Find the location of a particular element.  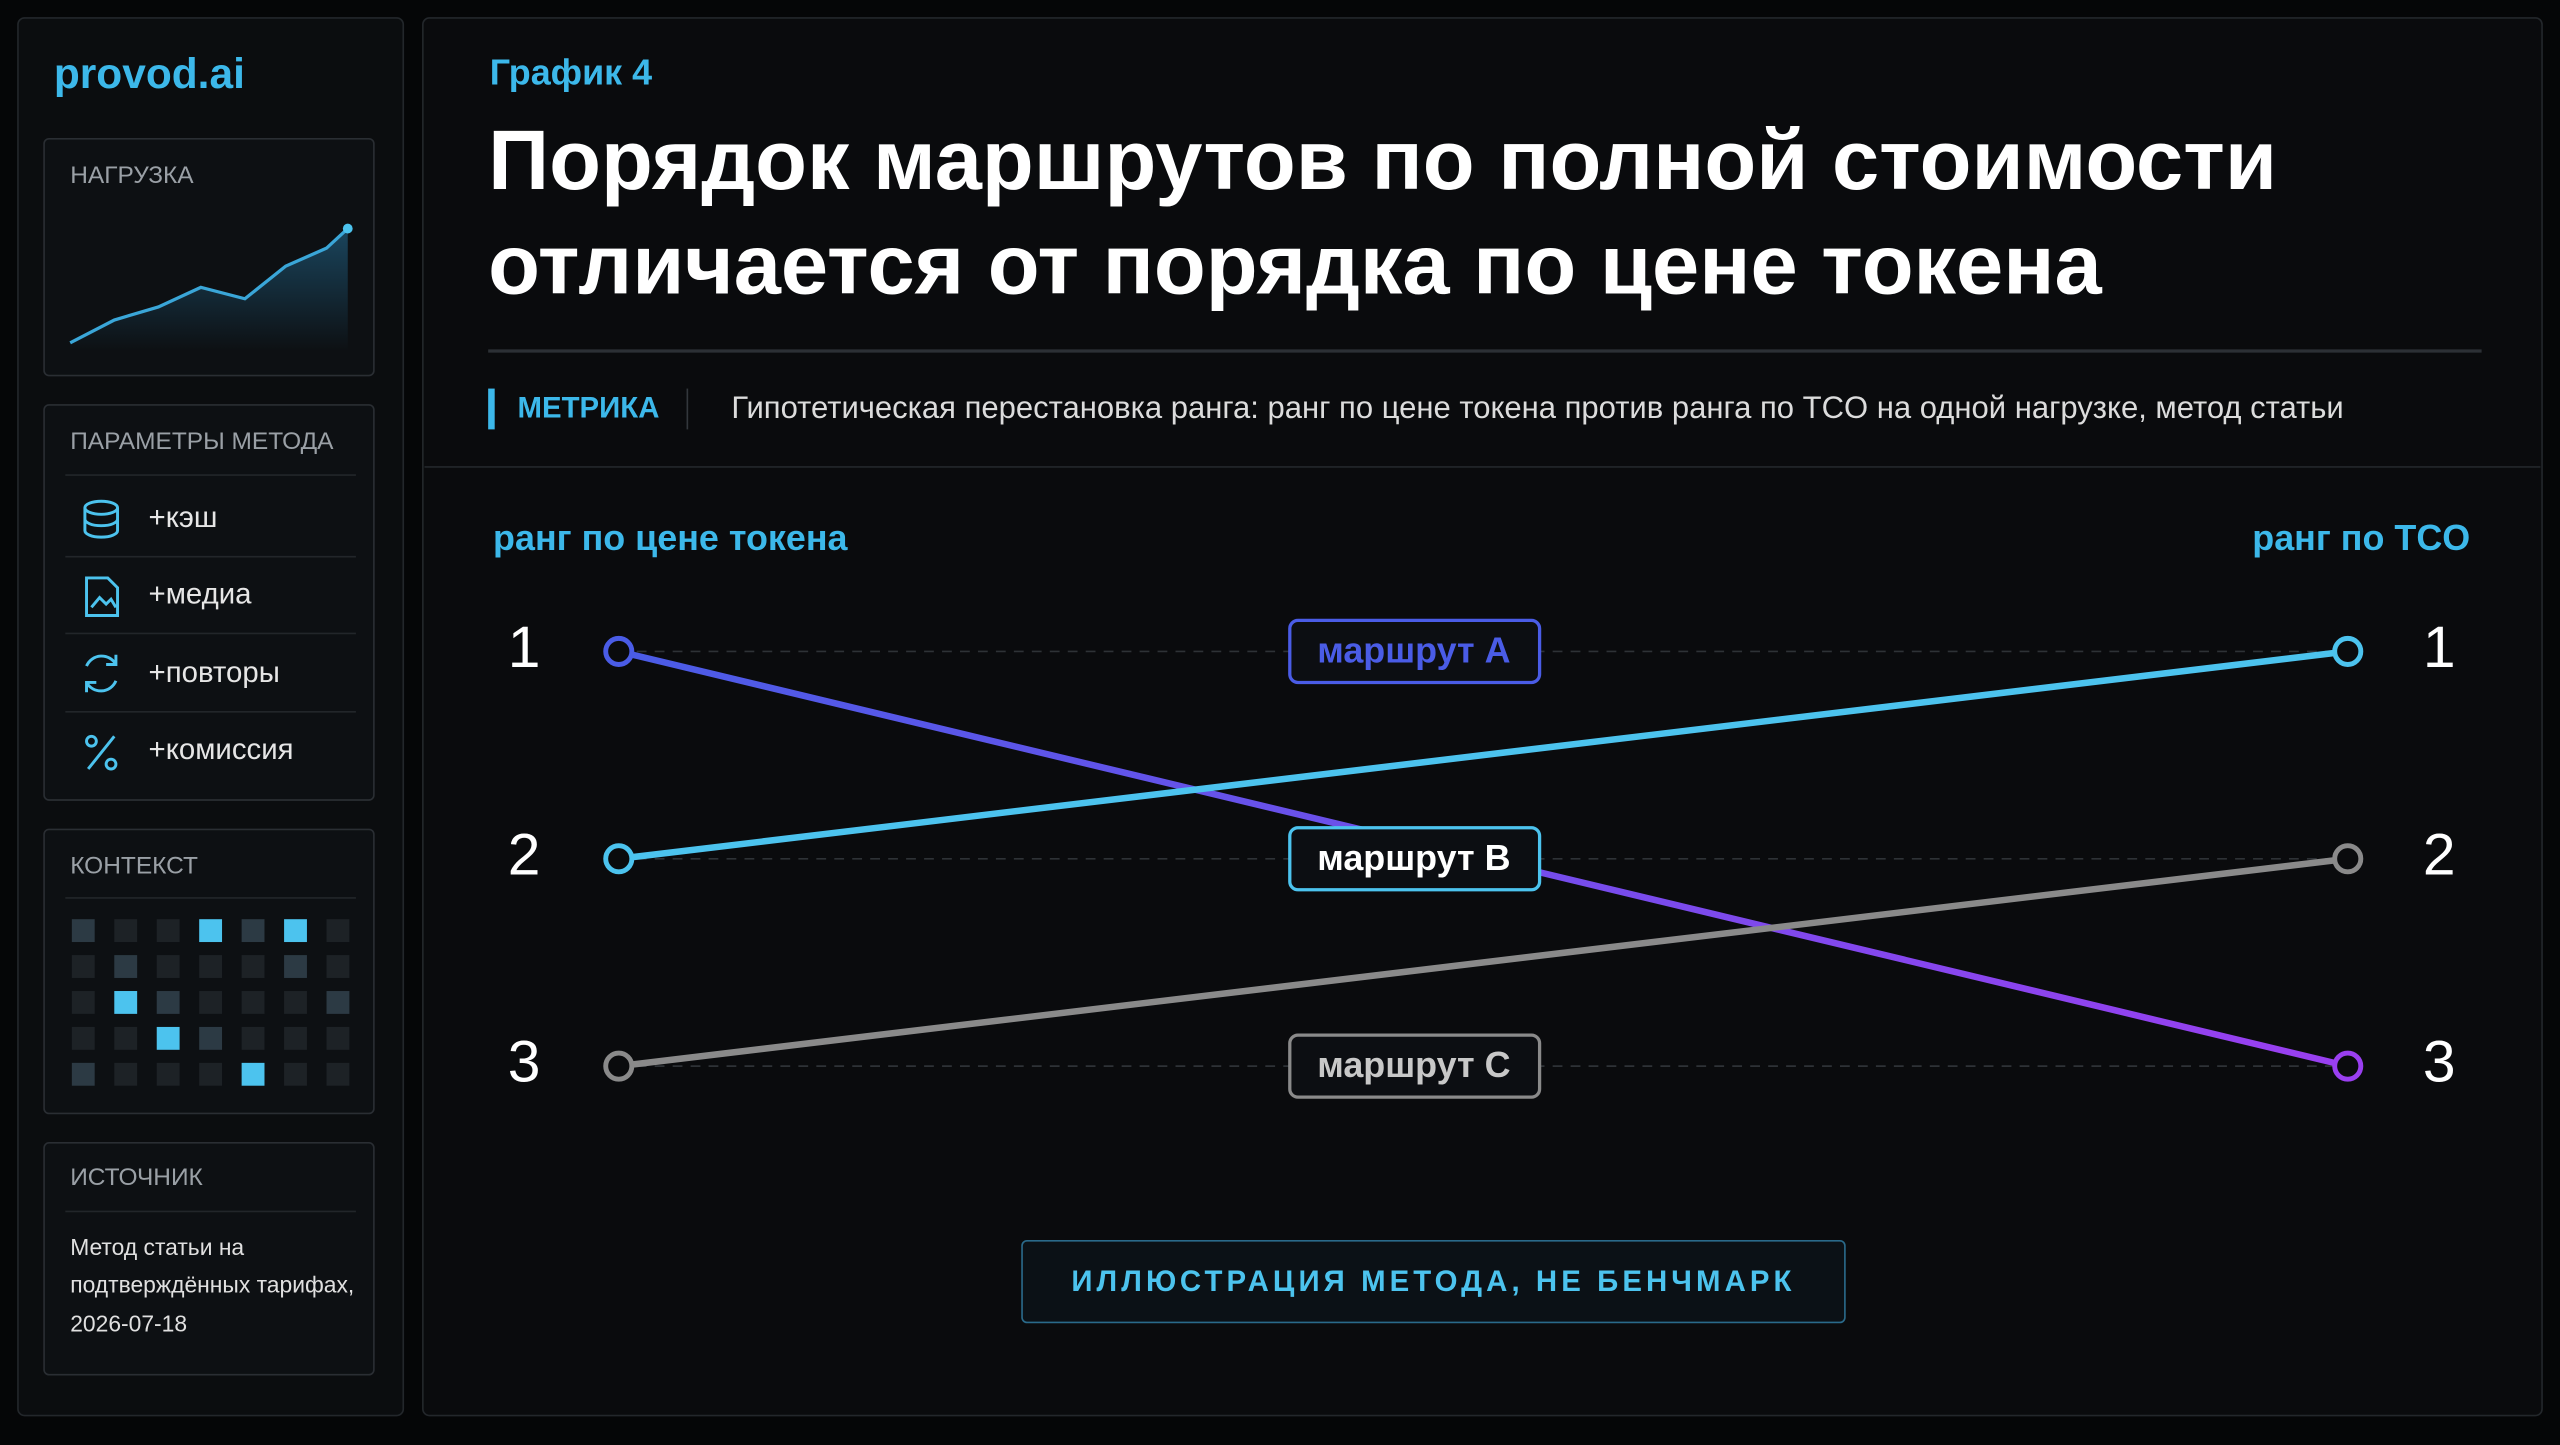

sparkline-dot is located at coordinates (347, 228).